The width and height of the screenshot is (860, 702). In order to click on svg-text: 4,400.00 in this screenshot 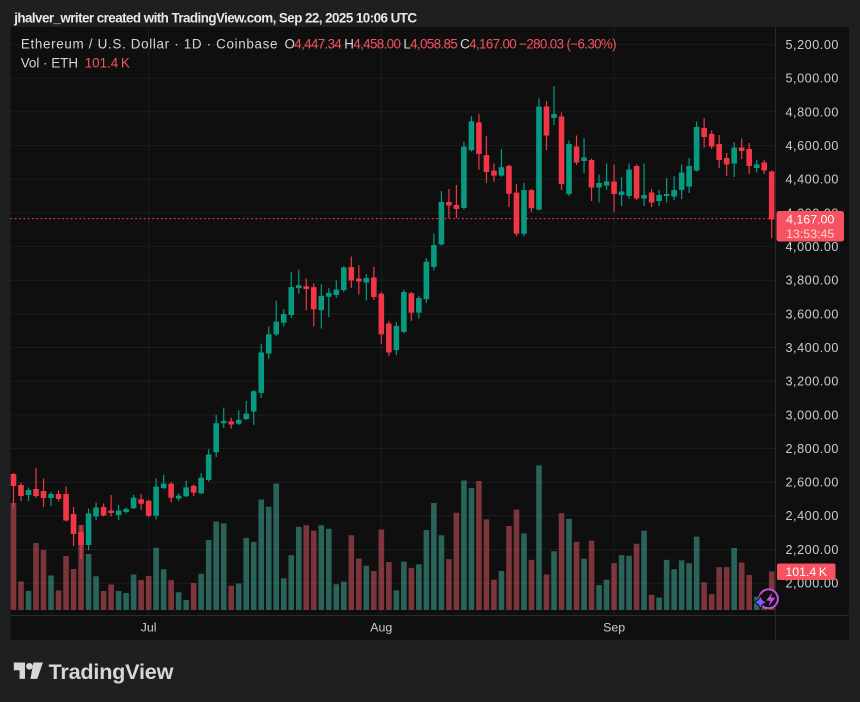, I will do `click(812, 180)`.